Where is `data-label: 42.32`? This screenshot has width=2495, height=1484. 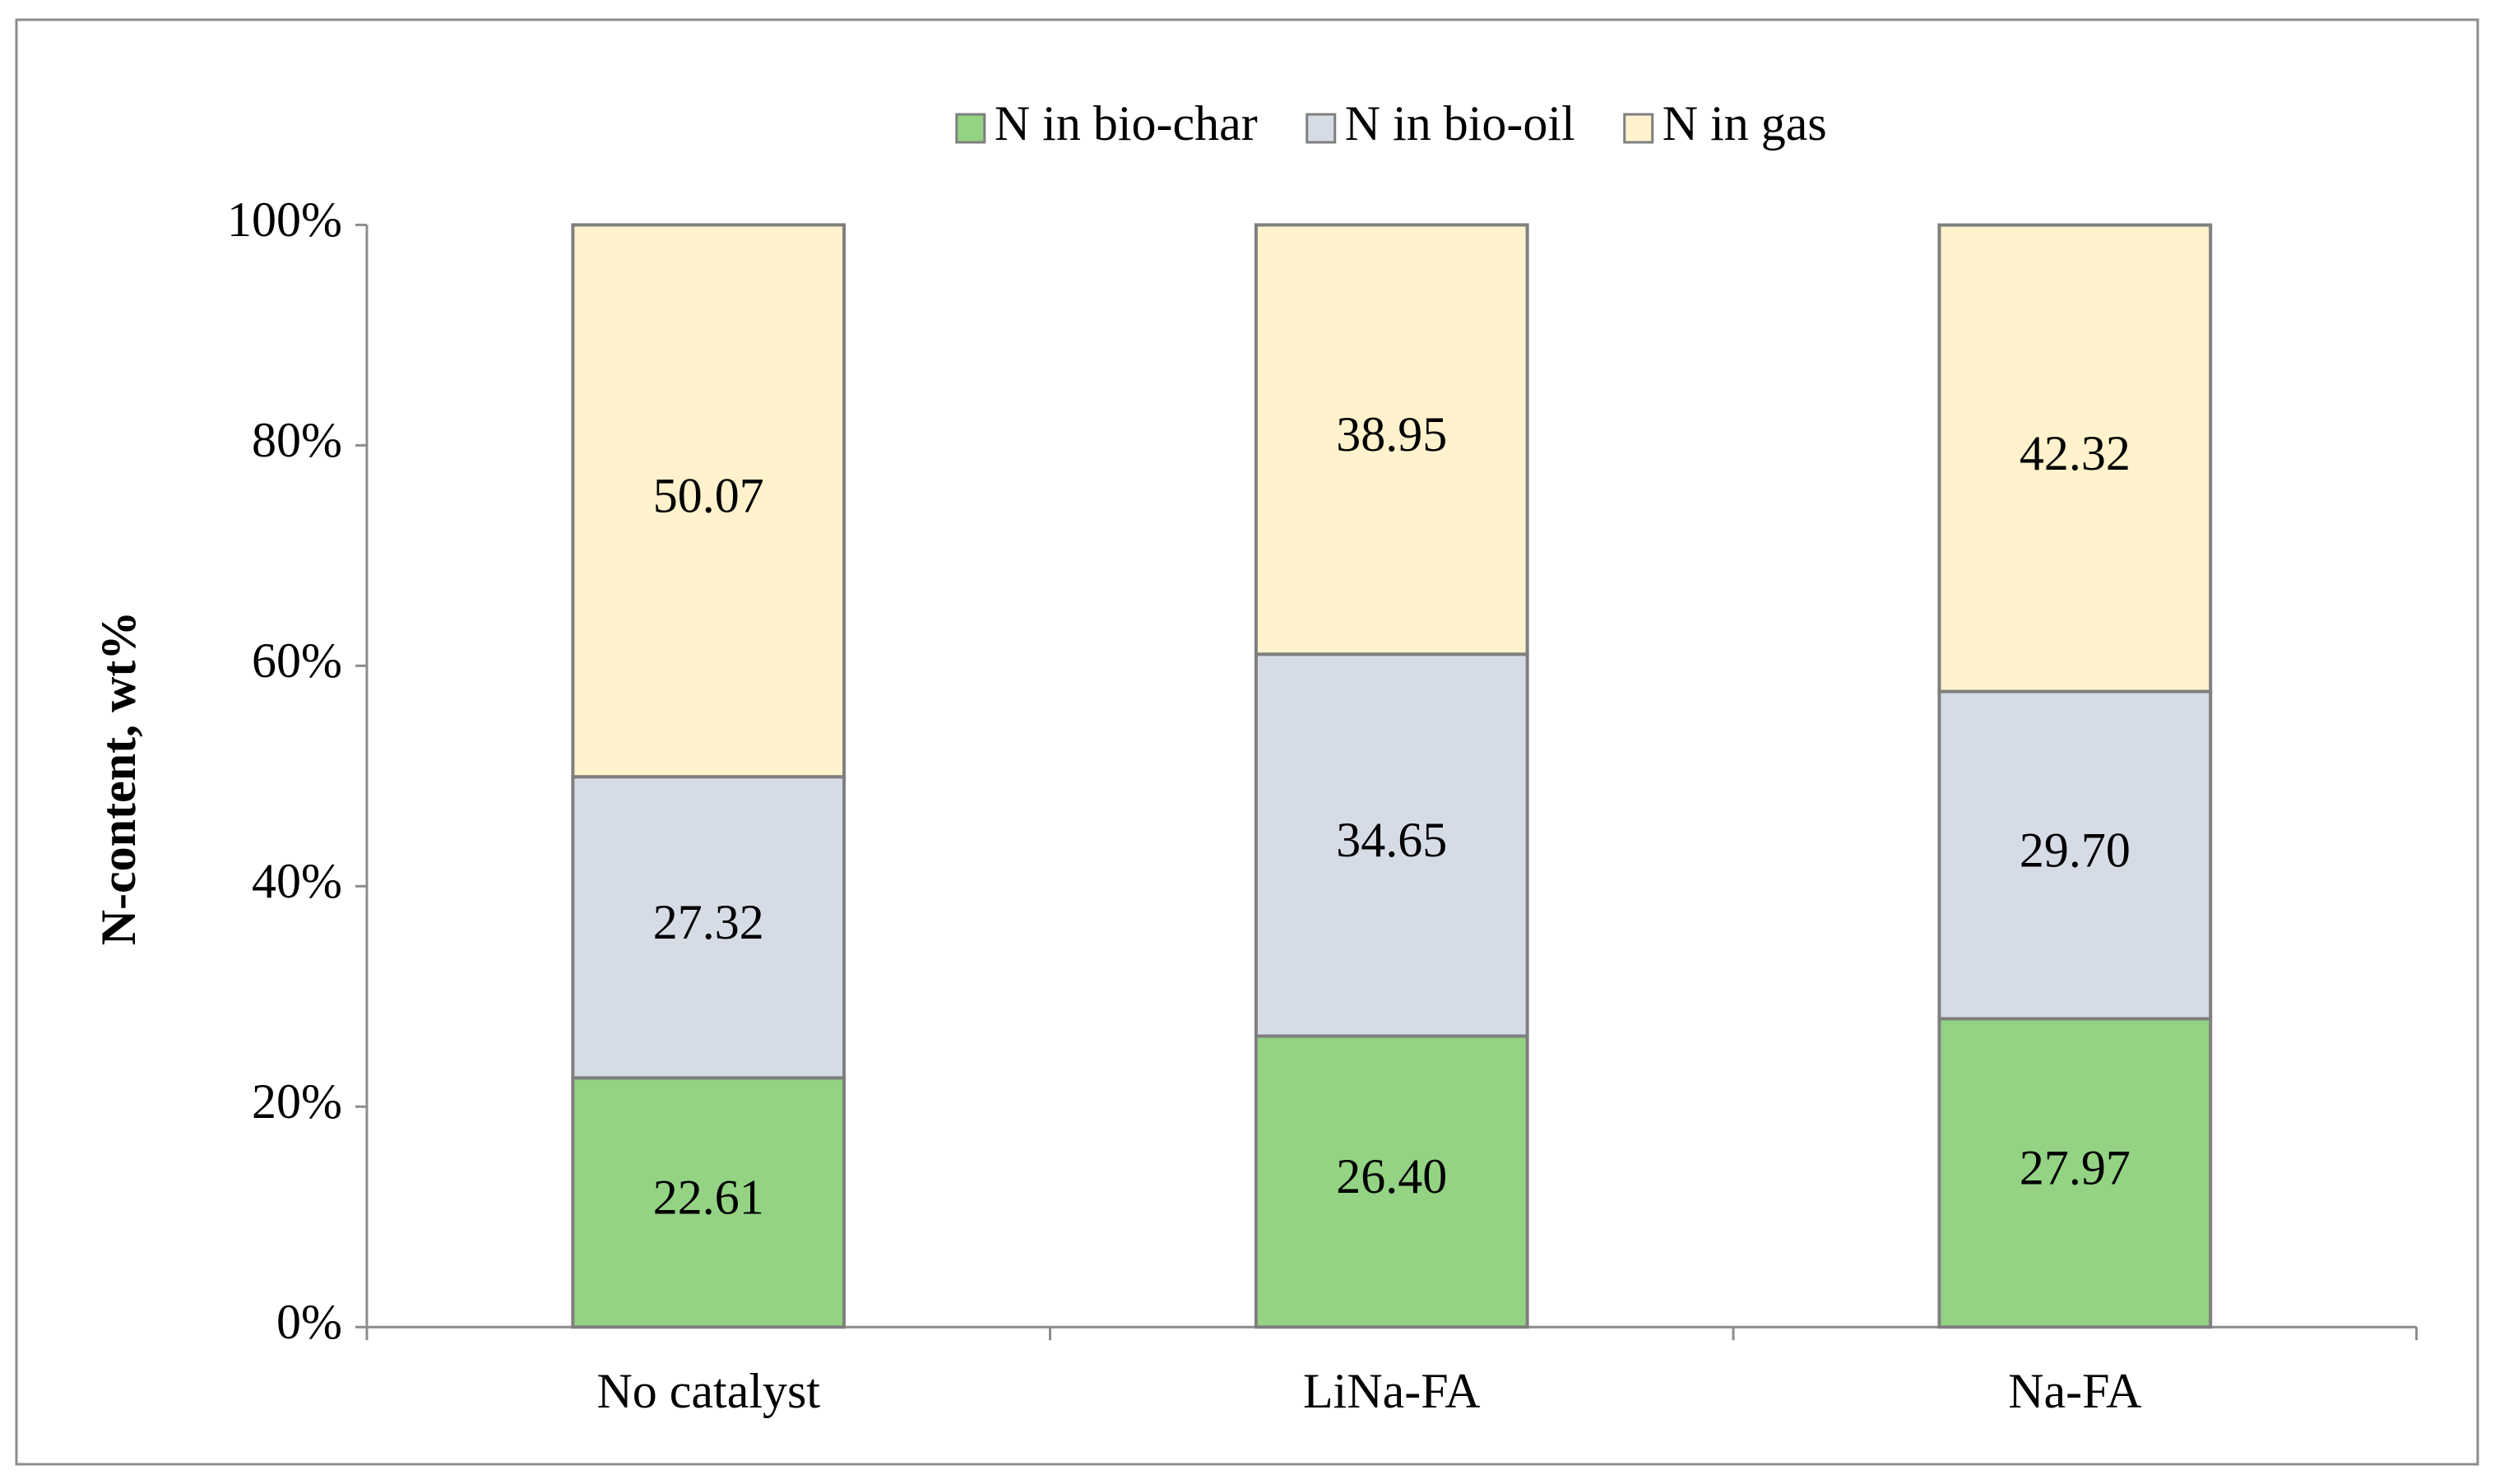 data-label: 42.32 is located at coordinates (2075, 453).